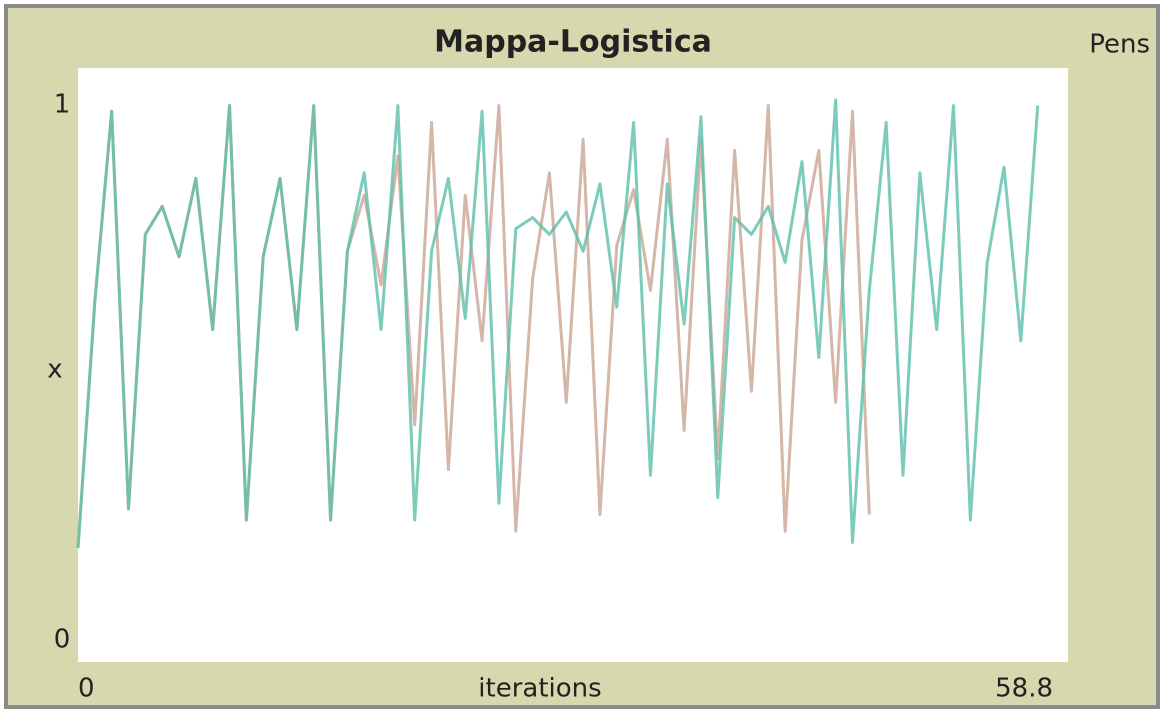 The height and width of the screenshot is (717, 1164). I want to click on x-tick-label: 0, so click(86, 689).